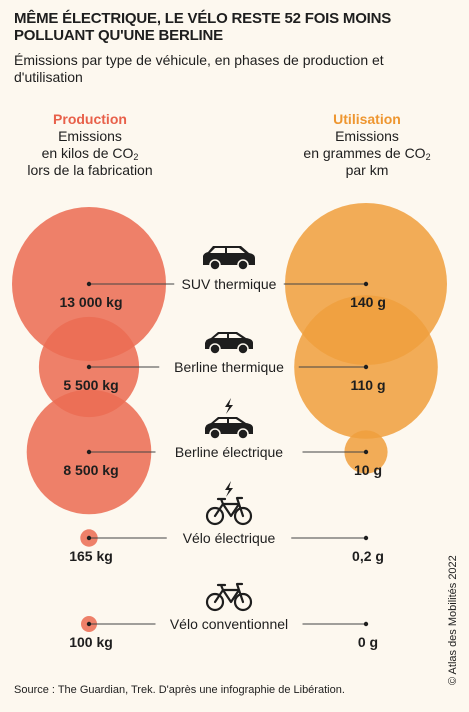 The image size is (469, 712). Describe the element at coordinates (90, 470) in the screenshot. I see `production-value-berline-electrique: 8 500 kg` at that location.